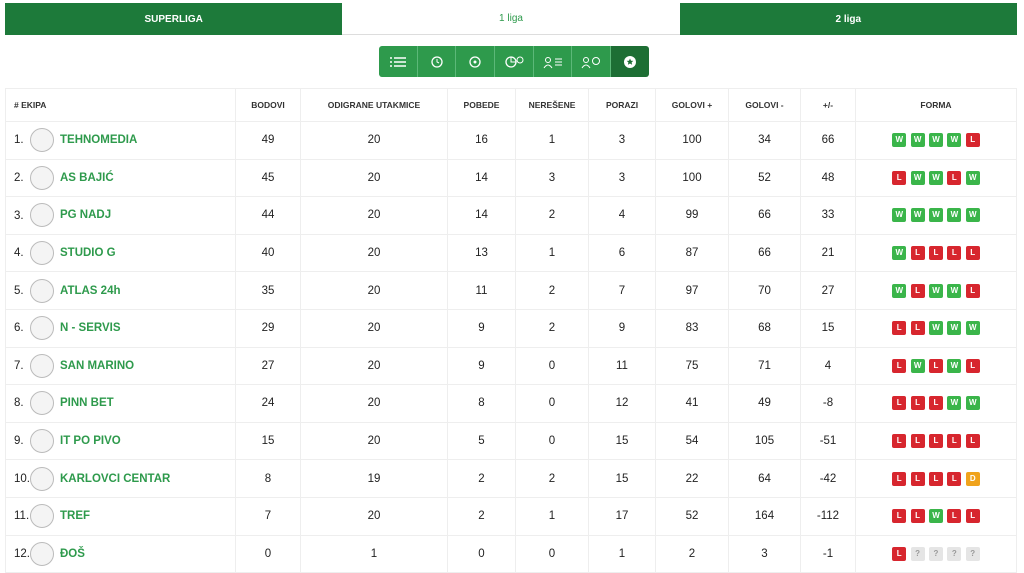 The height and width of the screenshot is (573, 1024). Describe the element at coordinates (511, 366) in the screenshot. I see `team-row: 7. SAN MARINO 27 20 9 0 11 75 71 4 L W L W L` at that location.